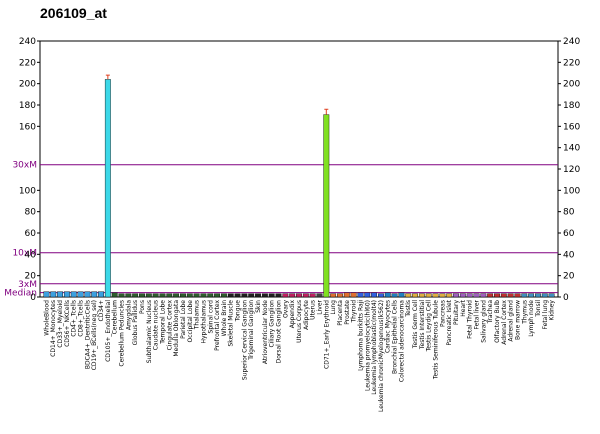 The width and height of the screenshot is (600, 434). Describe the element at coordinates (27, 42) in the screenshot. I see `left-tick-label: 240` at that location.